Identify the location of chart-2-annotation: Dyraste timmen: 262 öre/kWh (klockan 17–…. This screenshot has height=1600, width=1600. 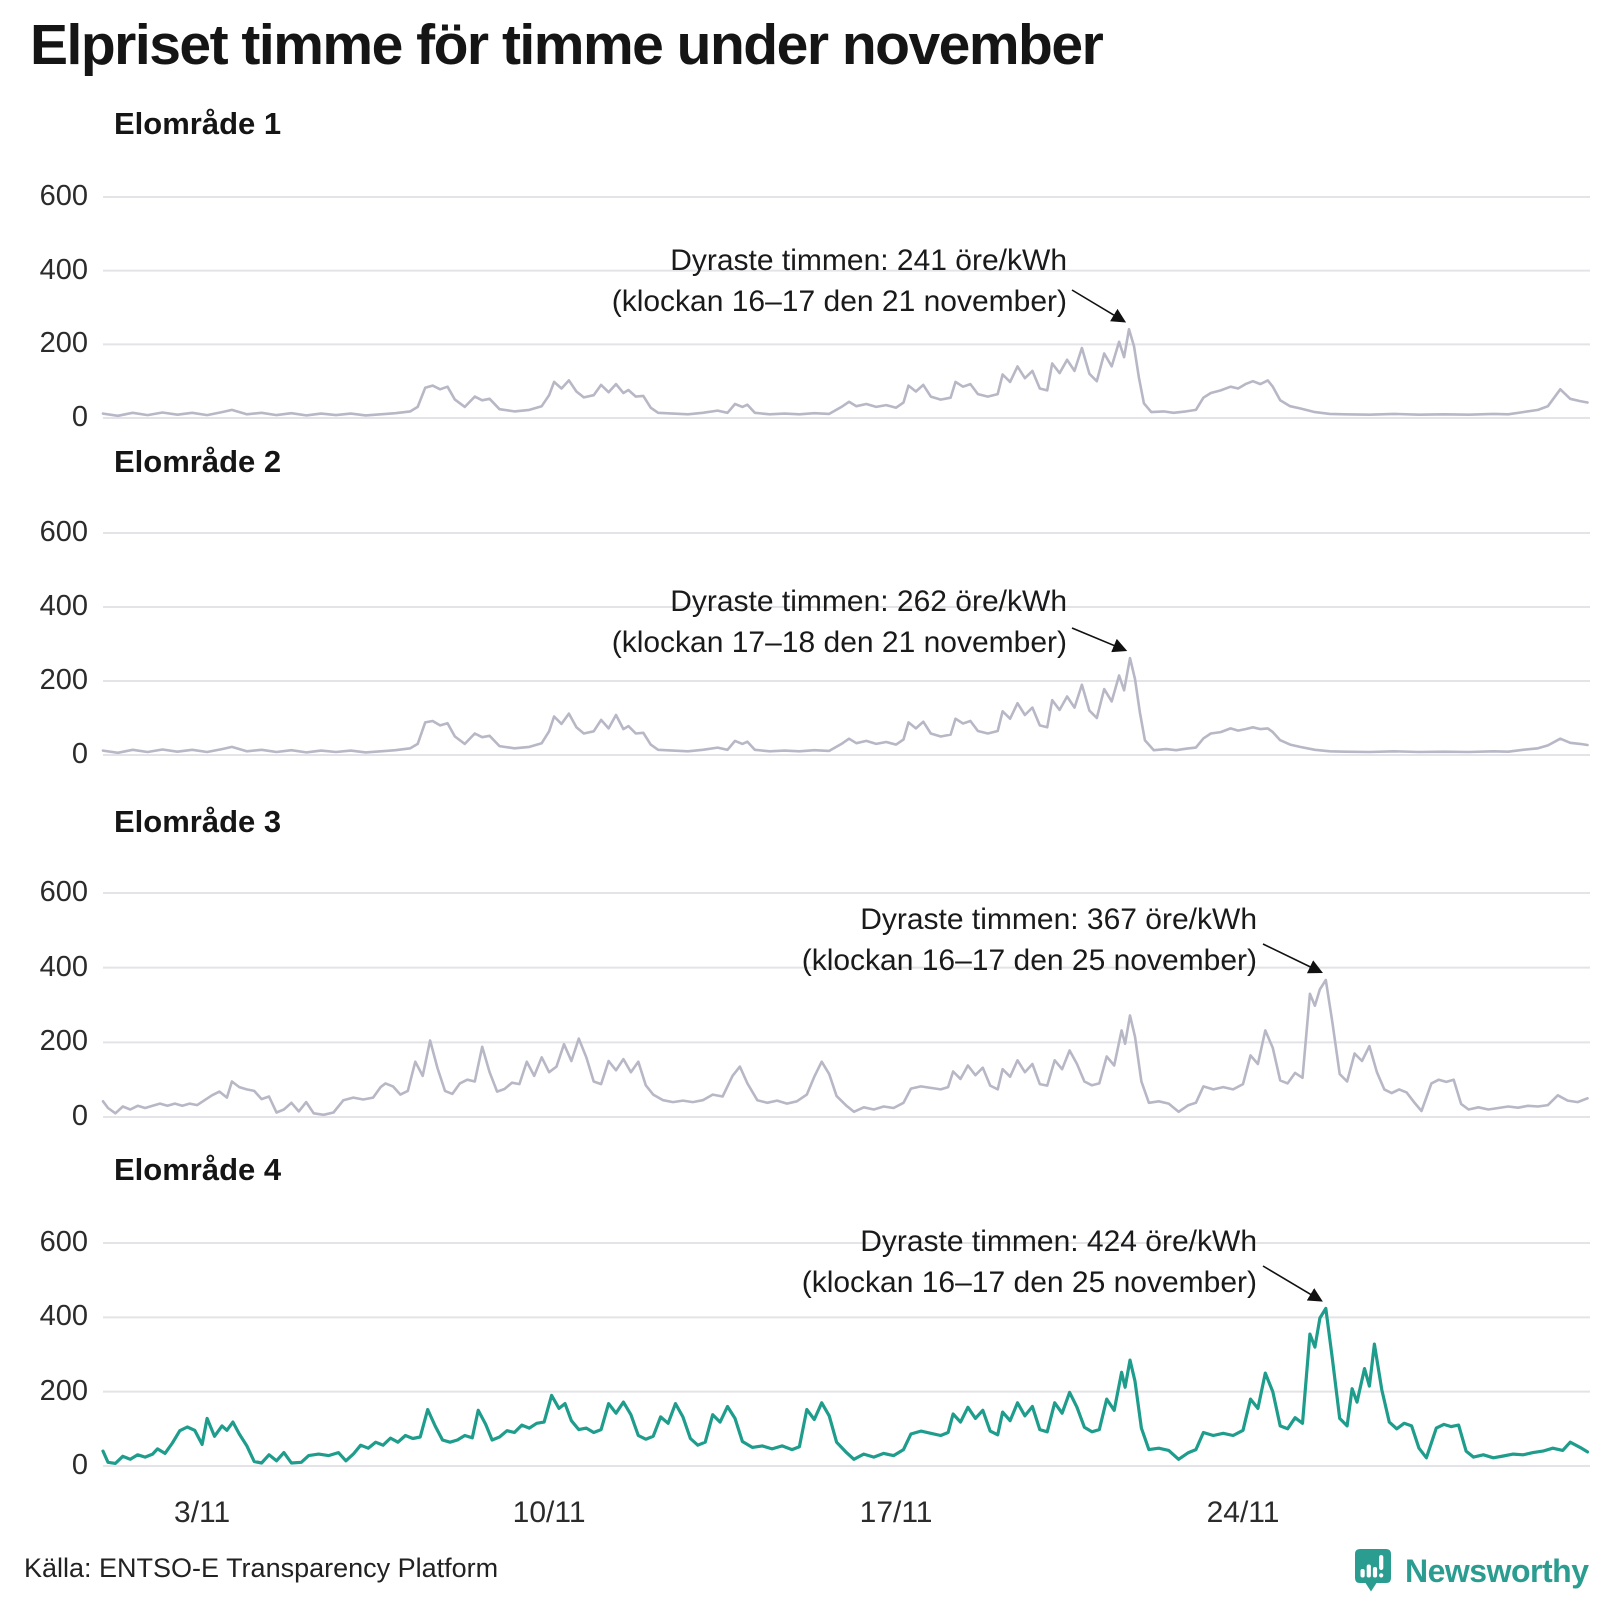
(839, 622).